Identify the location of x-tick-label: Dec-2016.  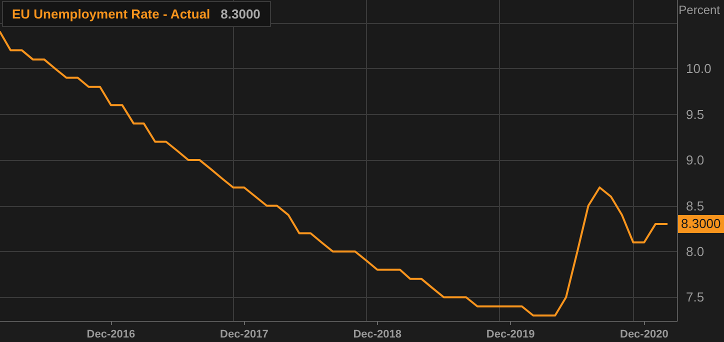
(111, 334).